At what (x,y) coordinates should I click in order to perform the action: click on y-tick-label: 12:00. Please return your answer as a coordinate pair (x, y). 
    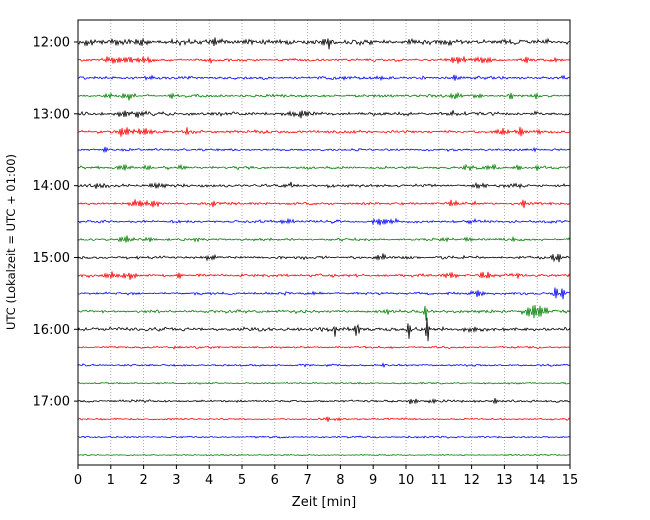
    Looking at the image, I should click on (51, 43).